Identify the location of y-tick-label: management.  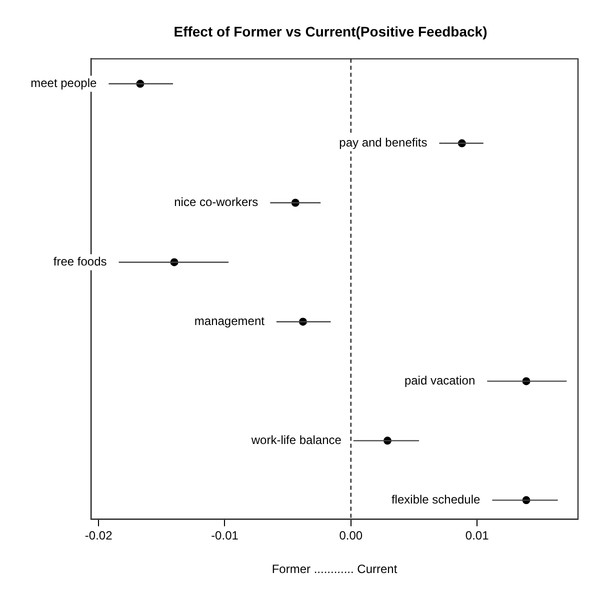
(230, 321).